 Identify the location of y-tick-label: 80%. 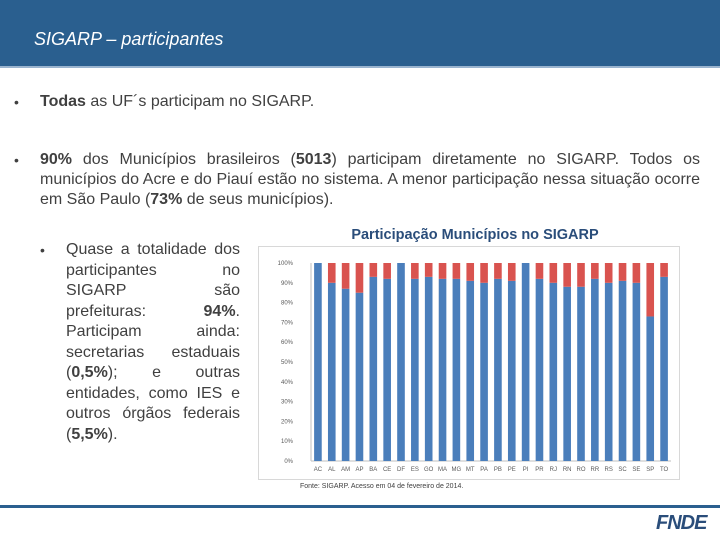
(287, 304).